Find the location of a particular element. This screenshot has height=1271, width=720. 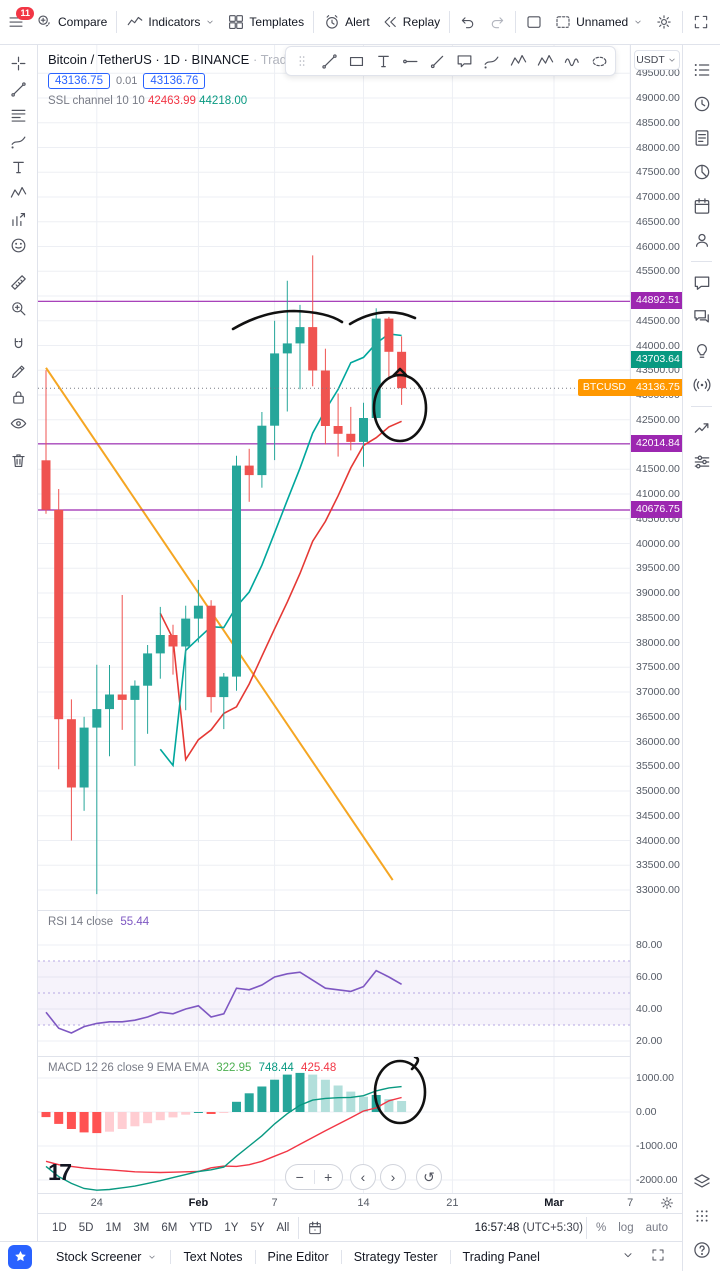

pattern-tool-button is located at coordinates (19, 193).